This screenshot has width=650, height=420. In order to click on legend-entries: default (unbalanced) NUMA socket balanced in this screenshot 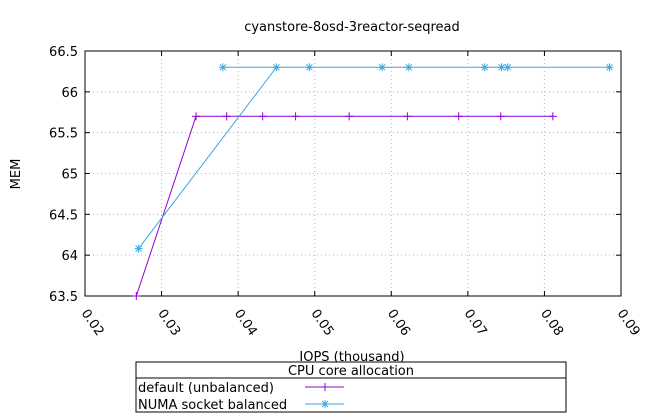, I will do `click(241, 397)`.